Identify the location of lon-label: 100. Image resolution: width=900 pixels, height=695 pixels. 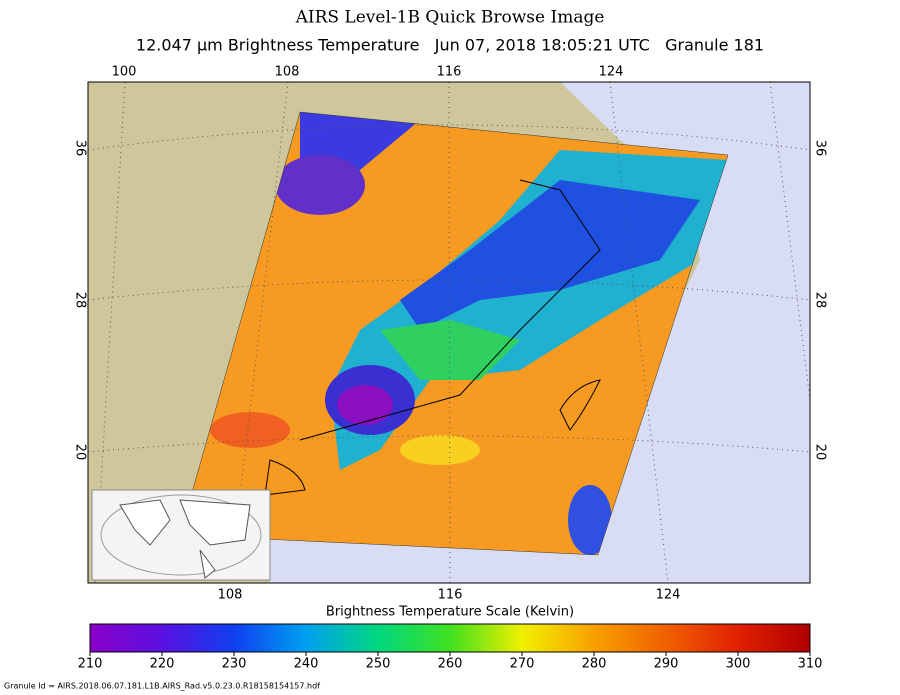
(124, 72).